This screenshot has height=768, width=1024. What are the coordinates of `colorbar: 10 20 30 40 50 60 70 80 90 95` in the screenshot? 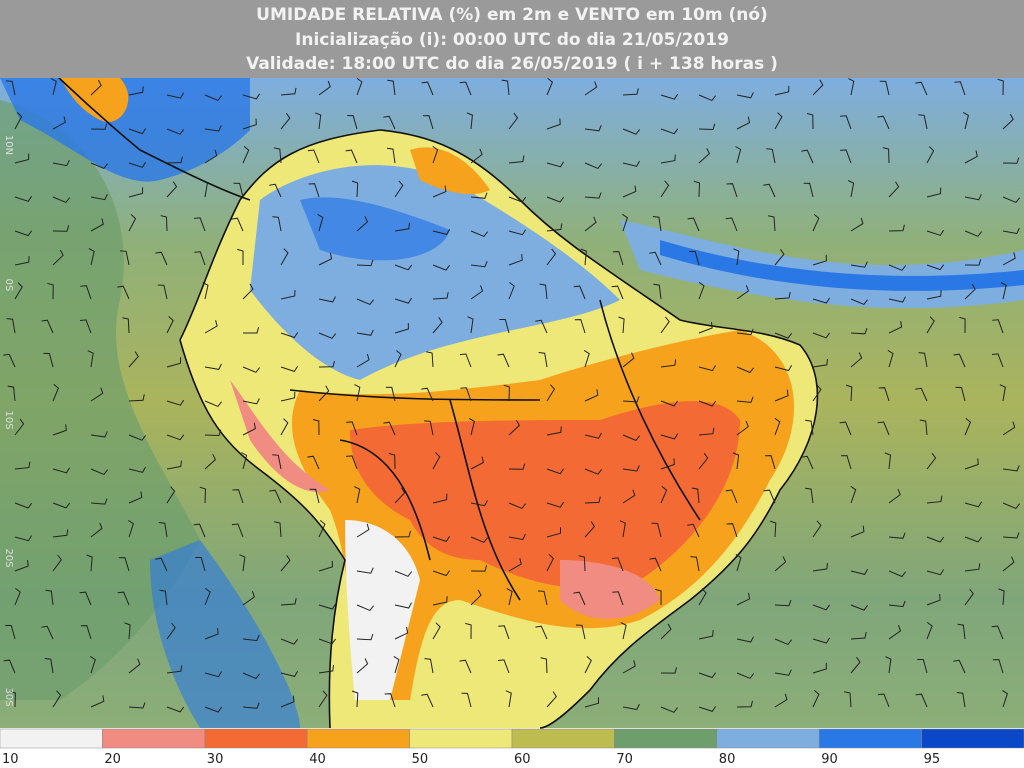 It's located at (512, 747).